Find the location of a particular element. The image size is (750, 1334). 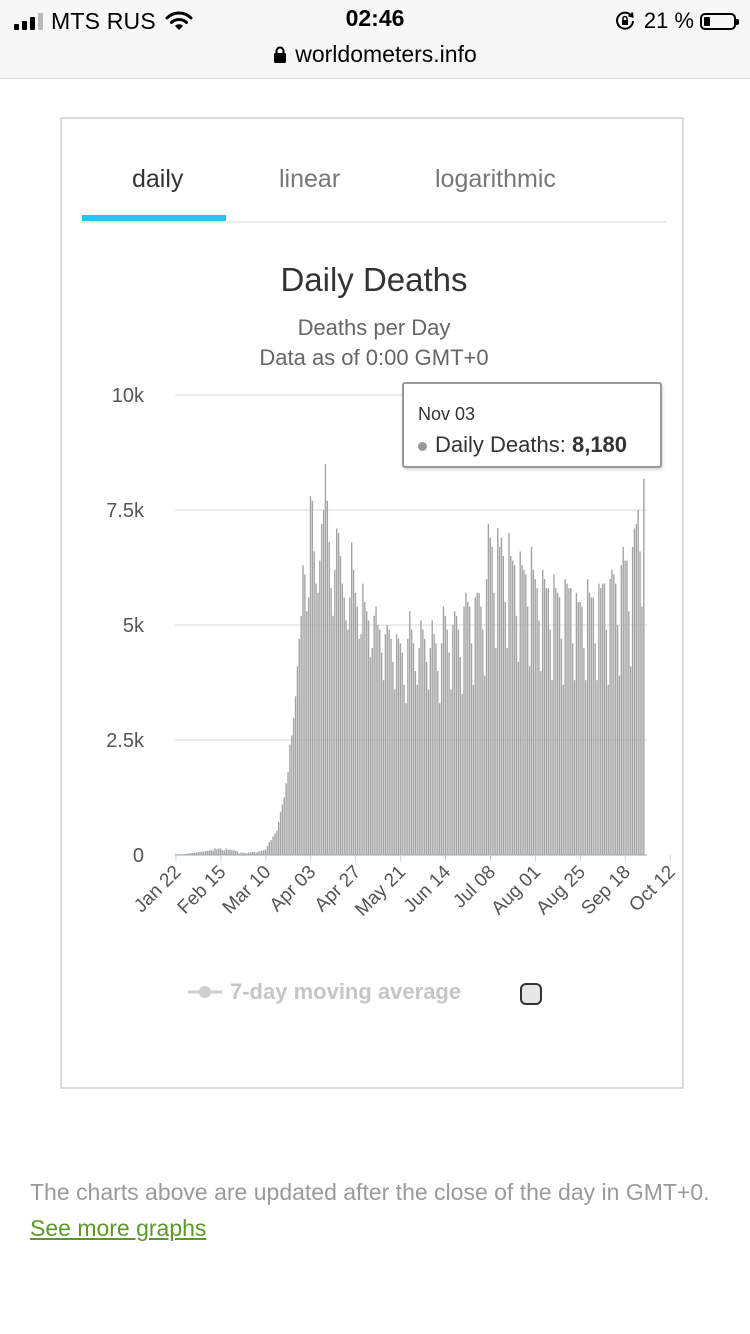

cellular-signal-icon is located at coordinates (28, 21).